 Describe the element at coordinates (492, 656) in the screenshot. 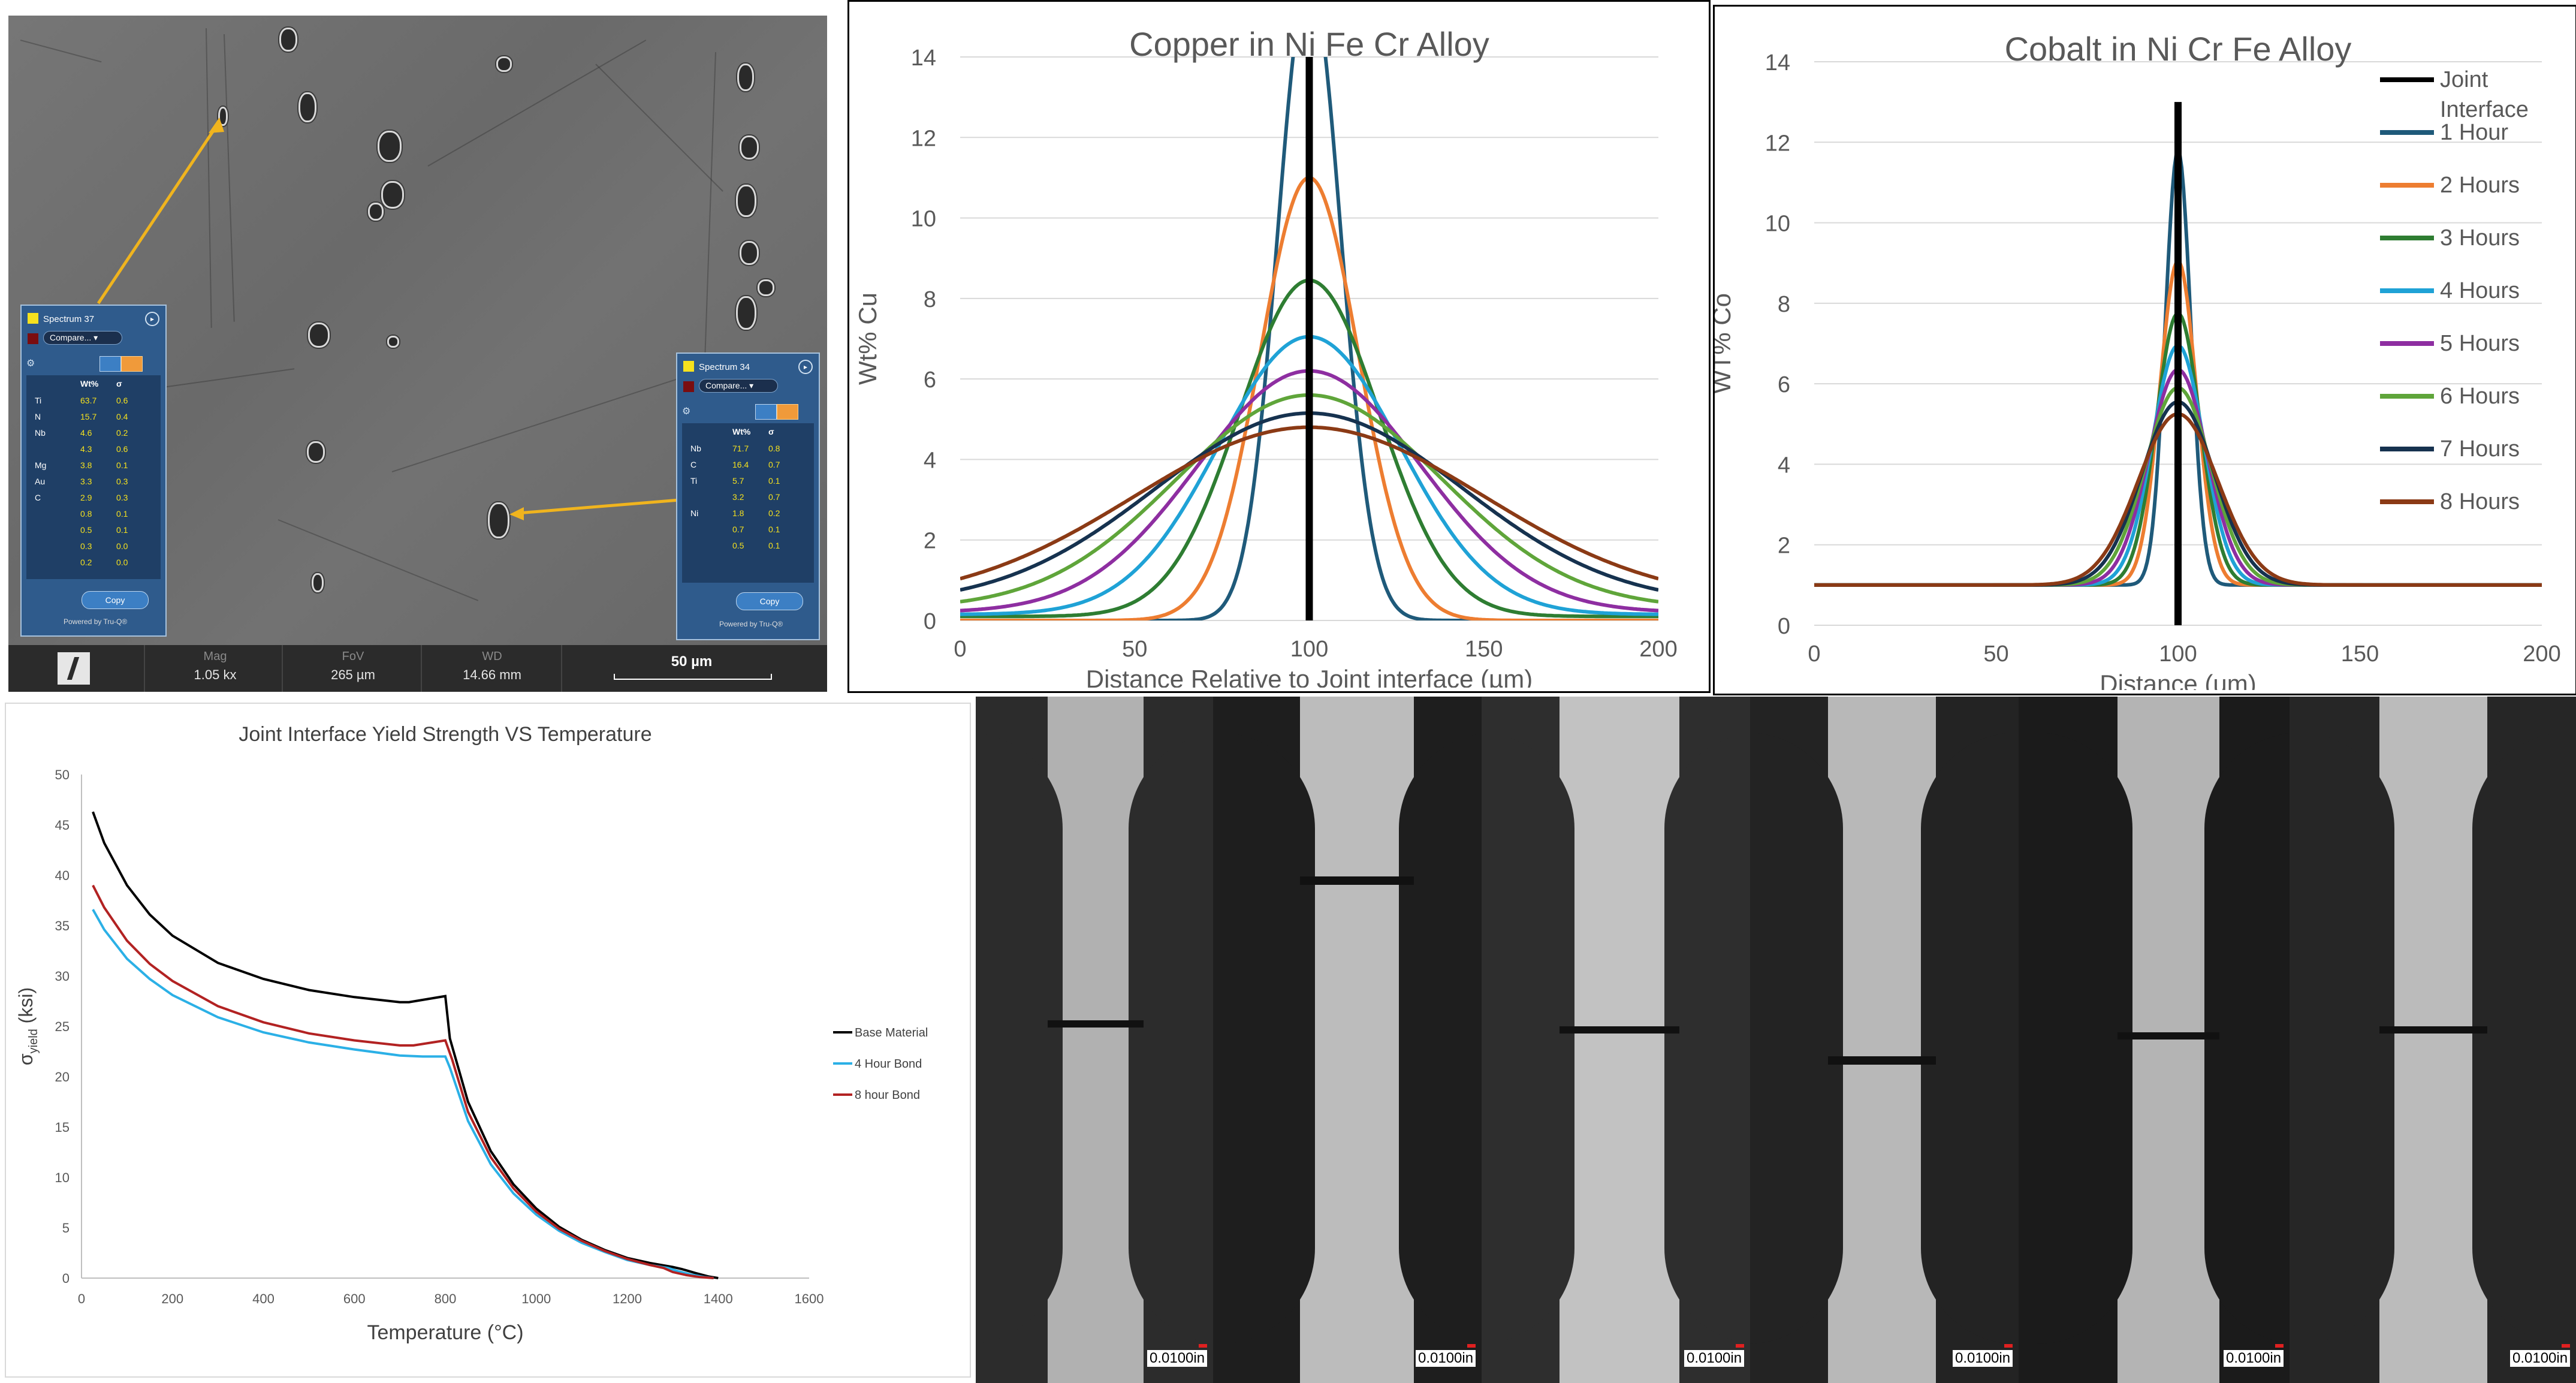

I see `wd-label: WD` at that location.